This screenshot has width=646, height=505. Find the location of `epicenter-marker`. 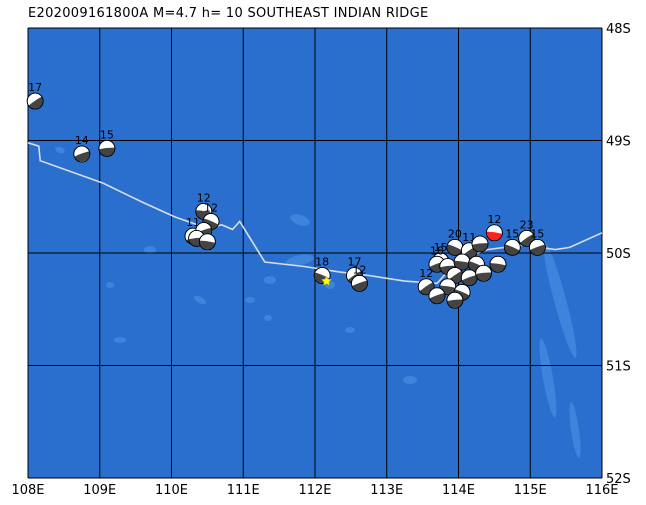

epicenter-marker is located at coordinates (326, 280).